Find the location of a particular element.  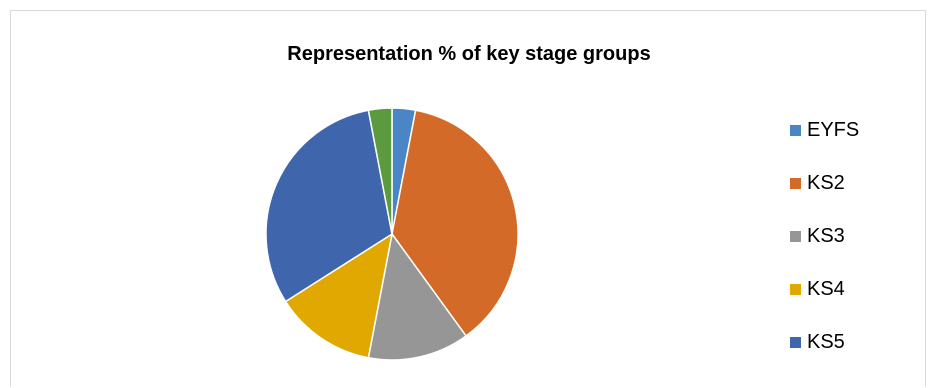

legend-item-ks5: KS5 is located at coordinates (817, 342).